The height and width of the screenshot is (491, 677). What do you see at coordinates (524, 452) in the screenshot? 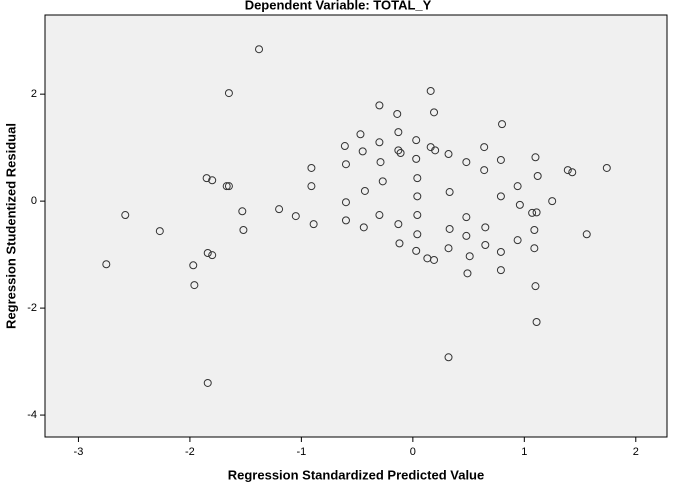
I see `x-tick-label: 1` at bounding box center [524, 452].